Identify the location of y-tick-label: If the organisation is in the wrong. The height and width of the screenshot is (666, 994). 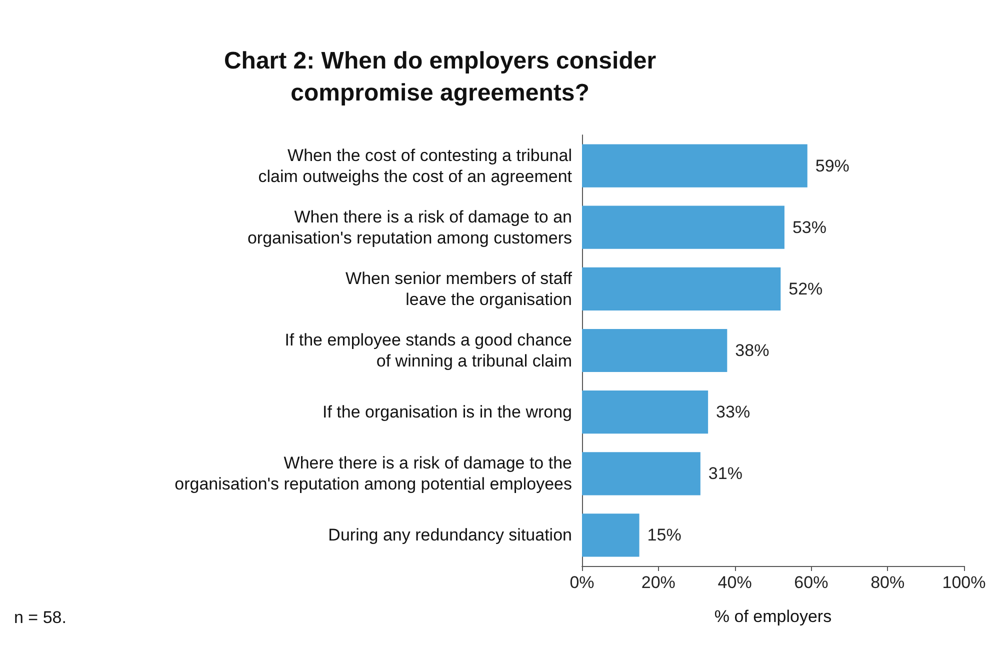
(447, 412).